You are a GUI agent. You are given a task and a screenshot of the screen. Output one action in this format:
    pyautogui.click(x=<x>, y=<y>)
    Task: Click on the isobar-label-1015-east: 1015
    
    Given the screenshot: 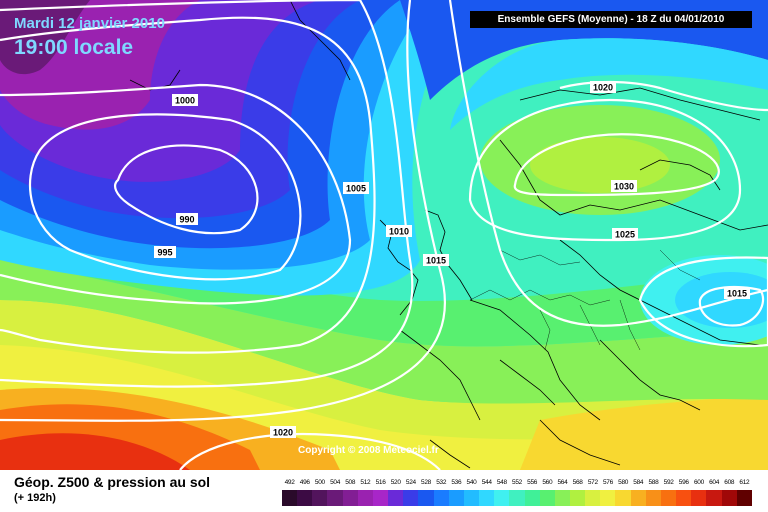 What is the action you would take?
    pyautogui.click(x=737, y=293)
    